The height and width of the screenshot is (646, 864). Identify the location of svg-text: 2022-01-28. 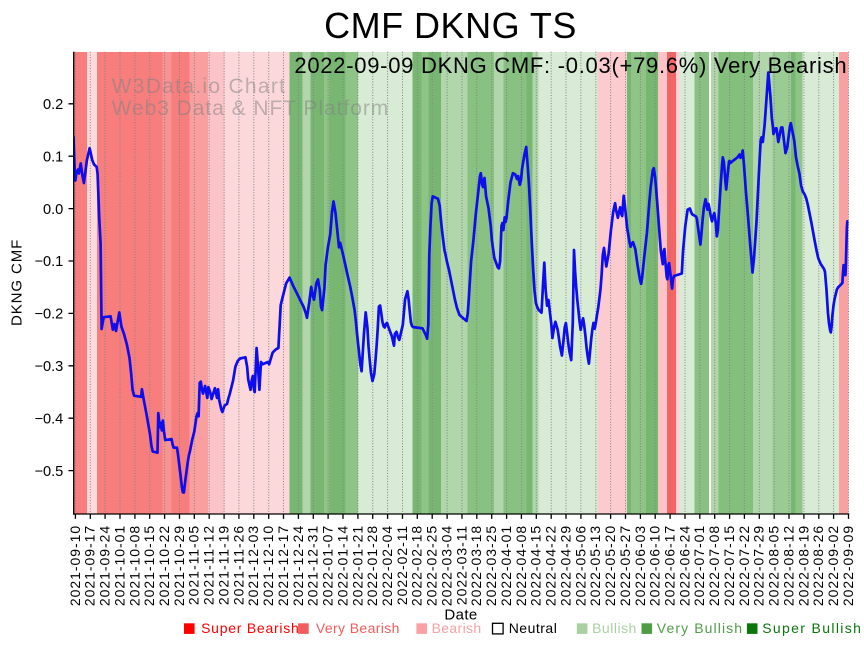
(372, 565).